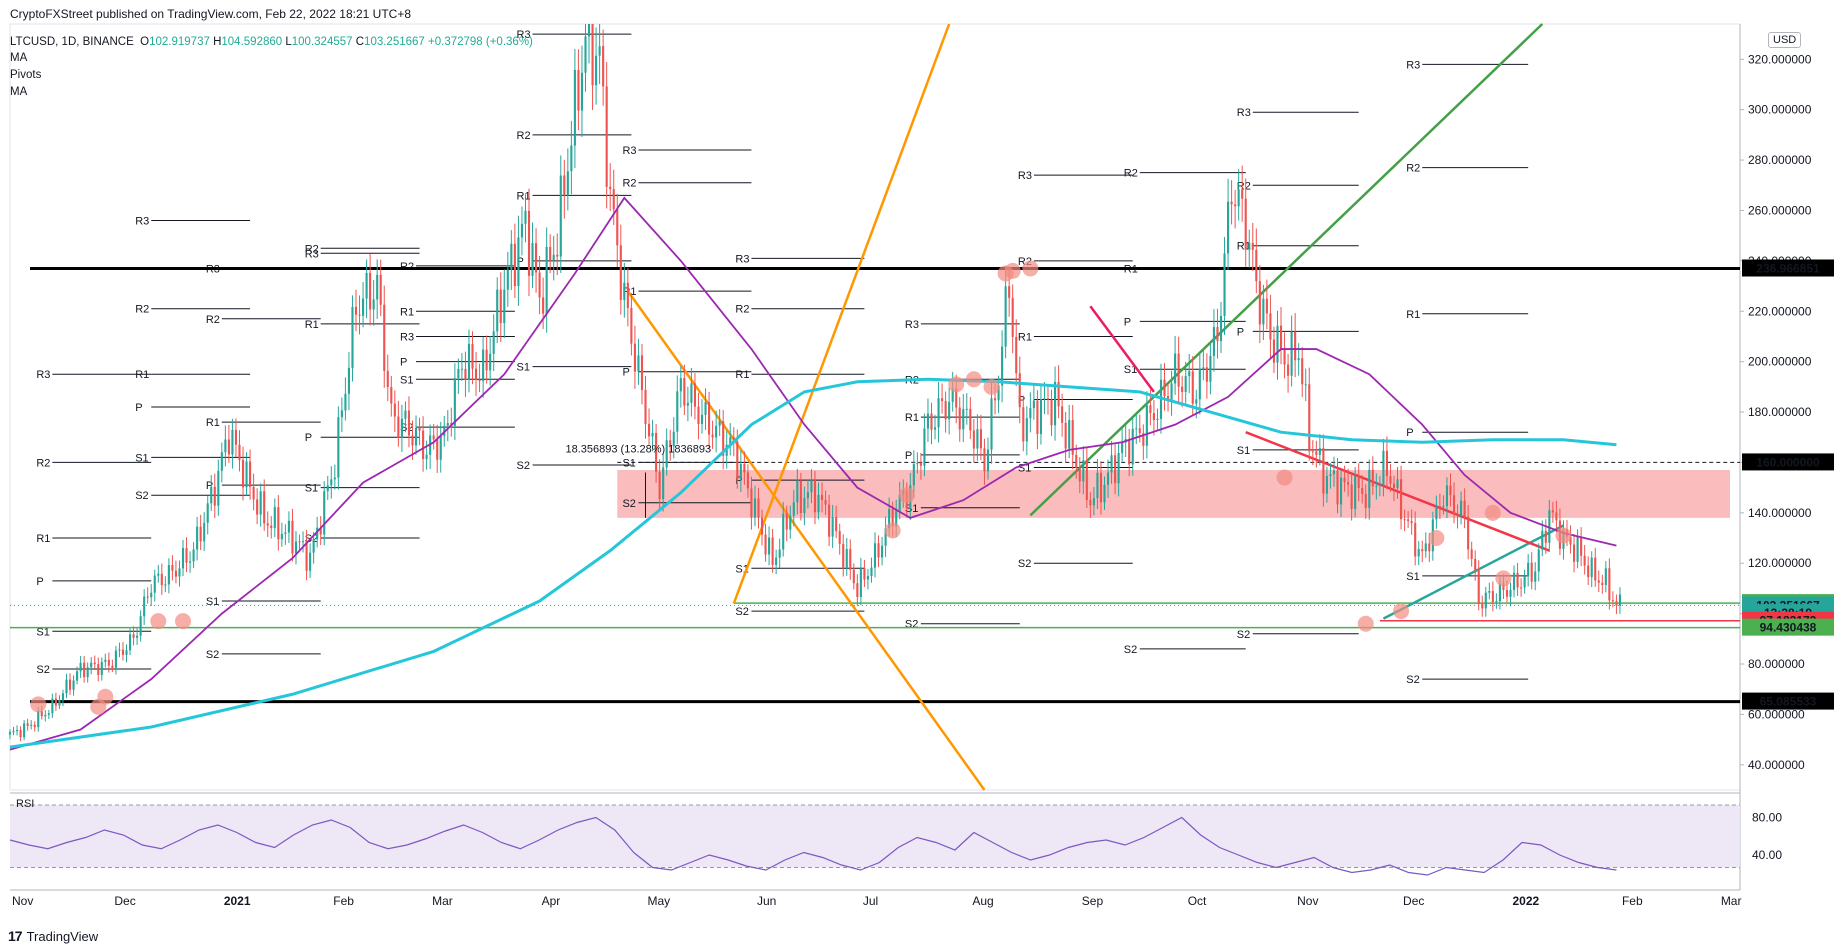  Describe the element at coordinates (1785, 40) in the screenshot. I see `currency-button: USD` at that location.